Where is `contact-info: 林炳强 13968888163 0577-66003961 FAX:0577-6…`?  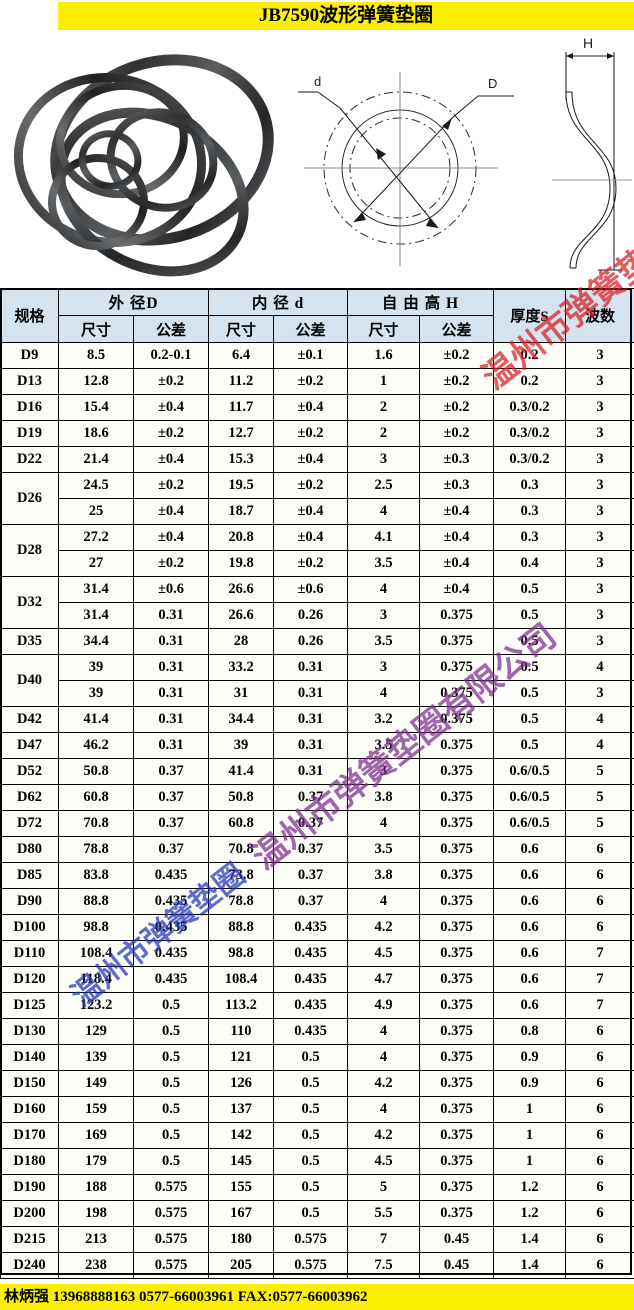
contact-info: 林炳强 13968888163 0577-66003961 FAX:0577-6… is located at coordinates (186, 1297).